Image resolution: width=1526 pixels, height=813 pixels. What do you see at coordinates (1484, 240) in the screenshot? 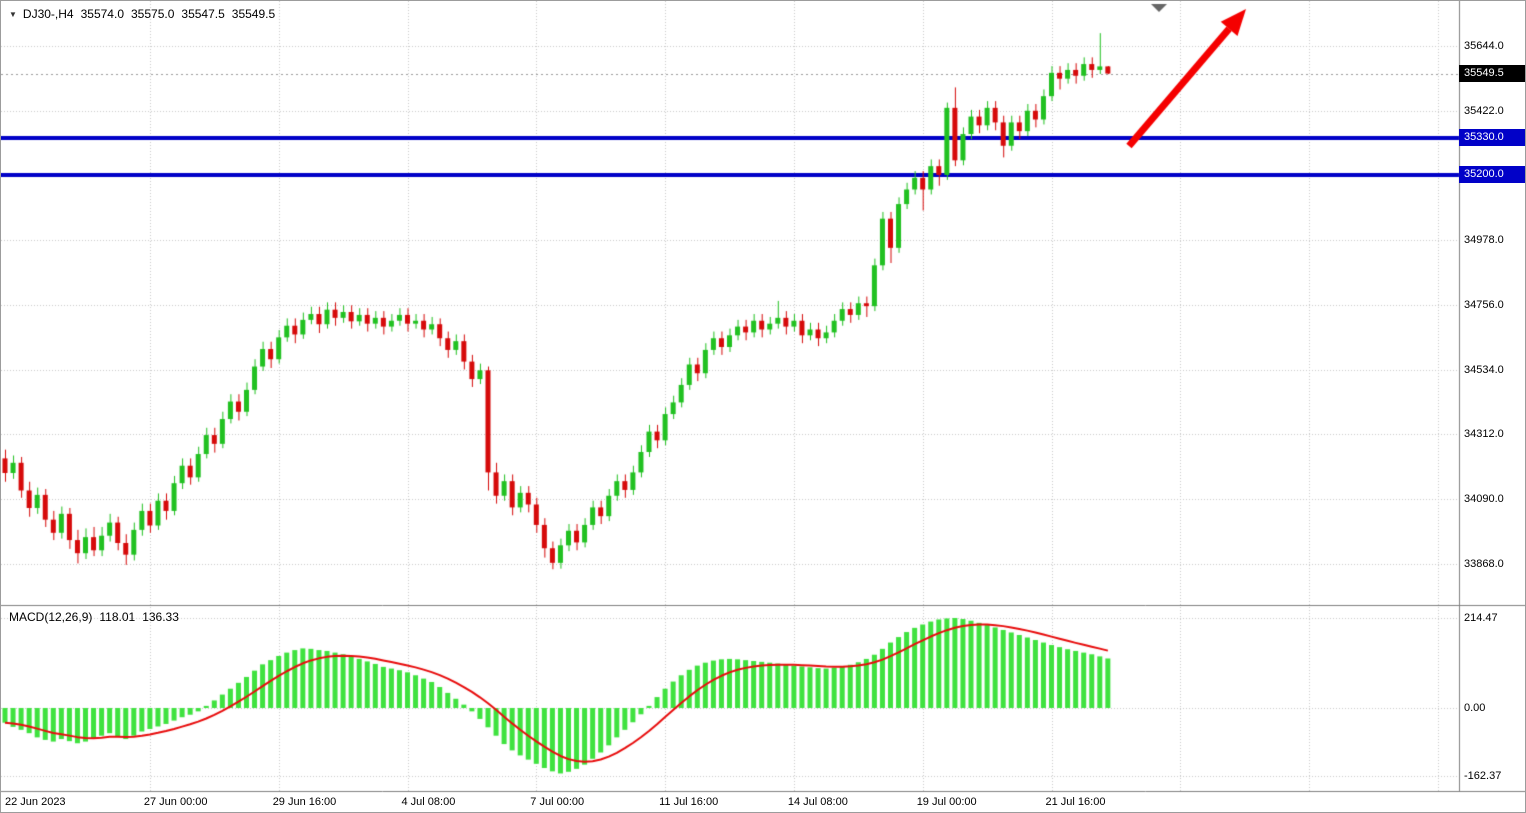
I see `price-axis-label: 34978.0` at bounding box center [1484, 240].